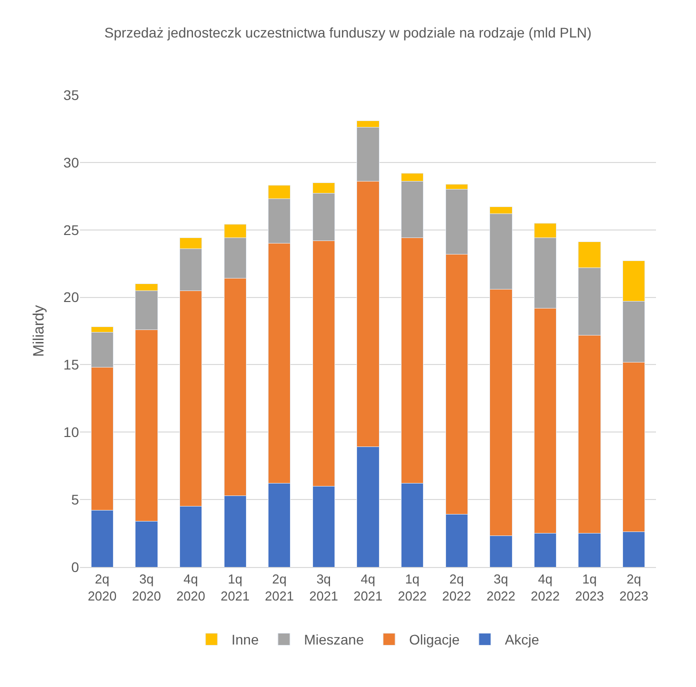 This screenshot has height=687, width=696. I want to click on legend-label: Oligacje, so click(434, 640).